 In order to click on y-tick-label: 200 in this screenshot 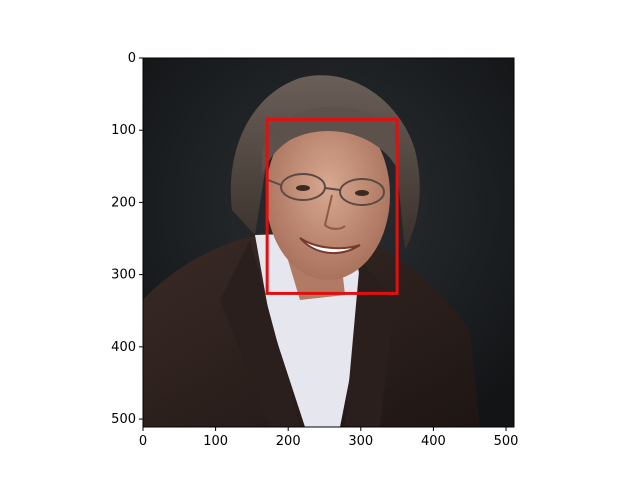, I will do `click(123, 202)`.